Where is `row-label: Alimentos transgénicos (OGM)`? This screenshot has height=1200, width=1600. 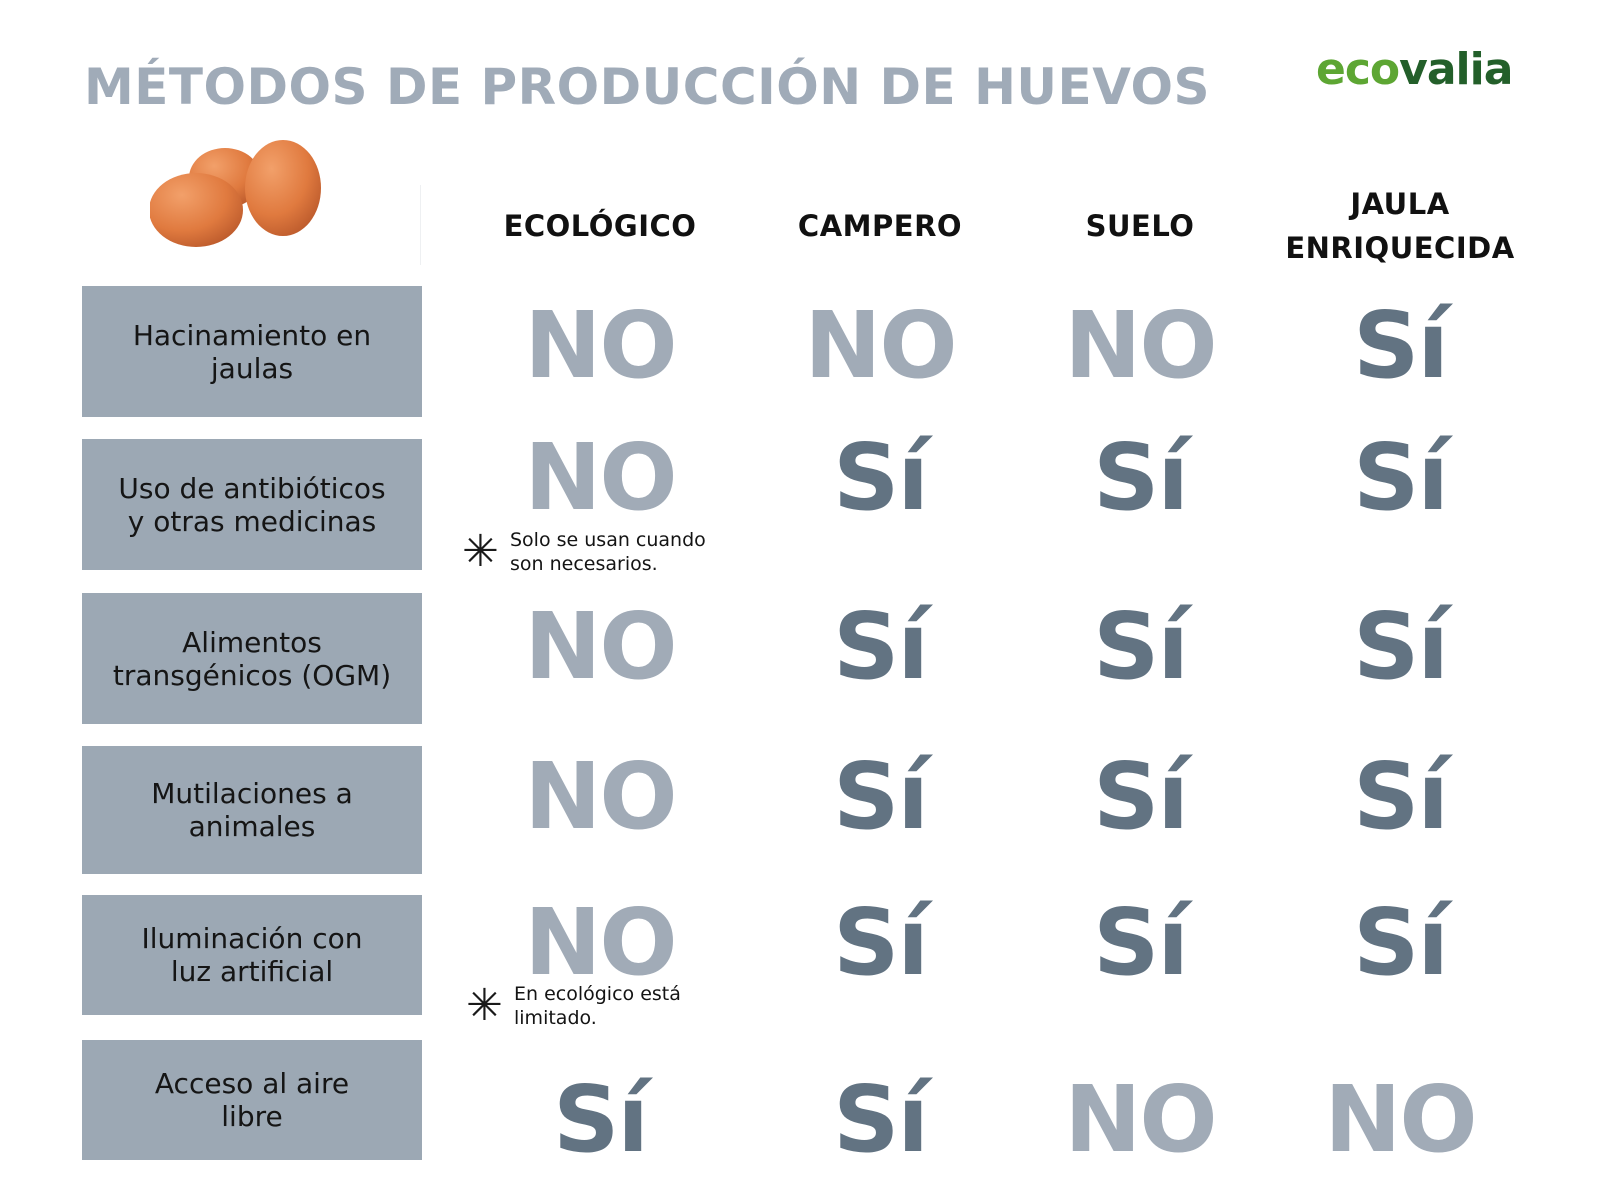 row-label: Alimentos transgénicos (OGM) is located at coordinates (252, 658).